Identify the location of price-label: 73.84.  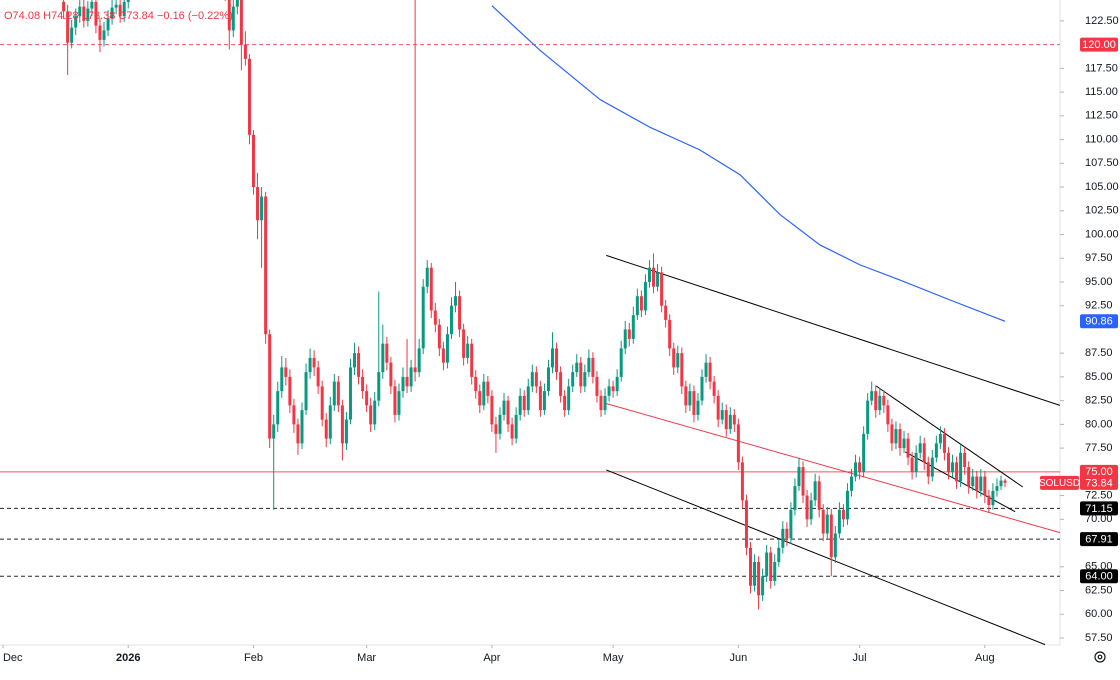
(1099, 483).